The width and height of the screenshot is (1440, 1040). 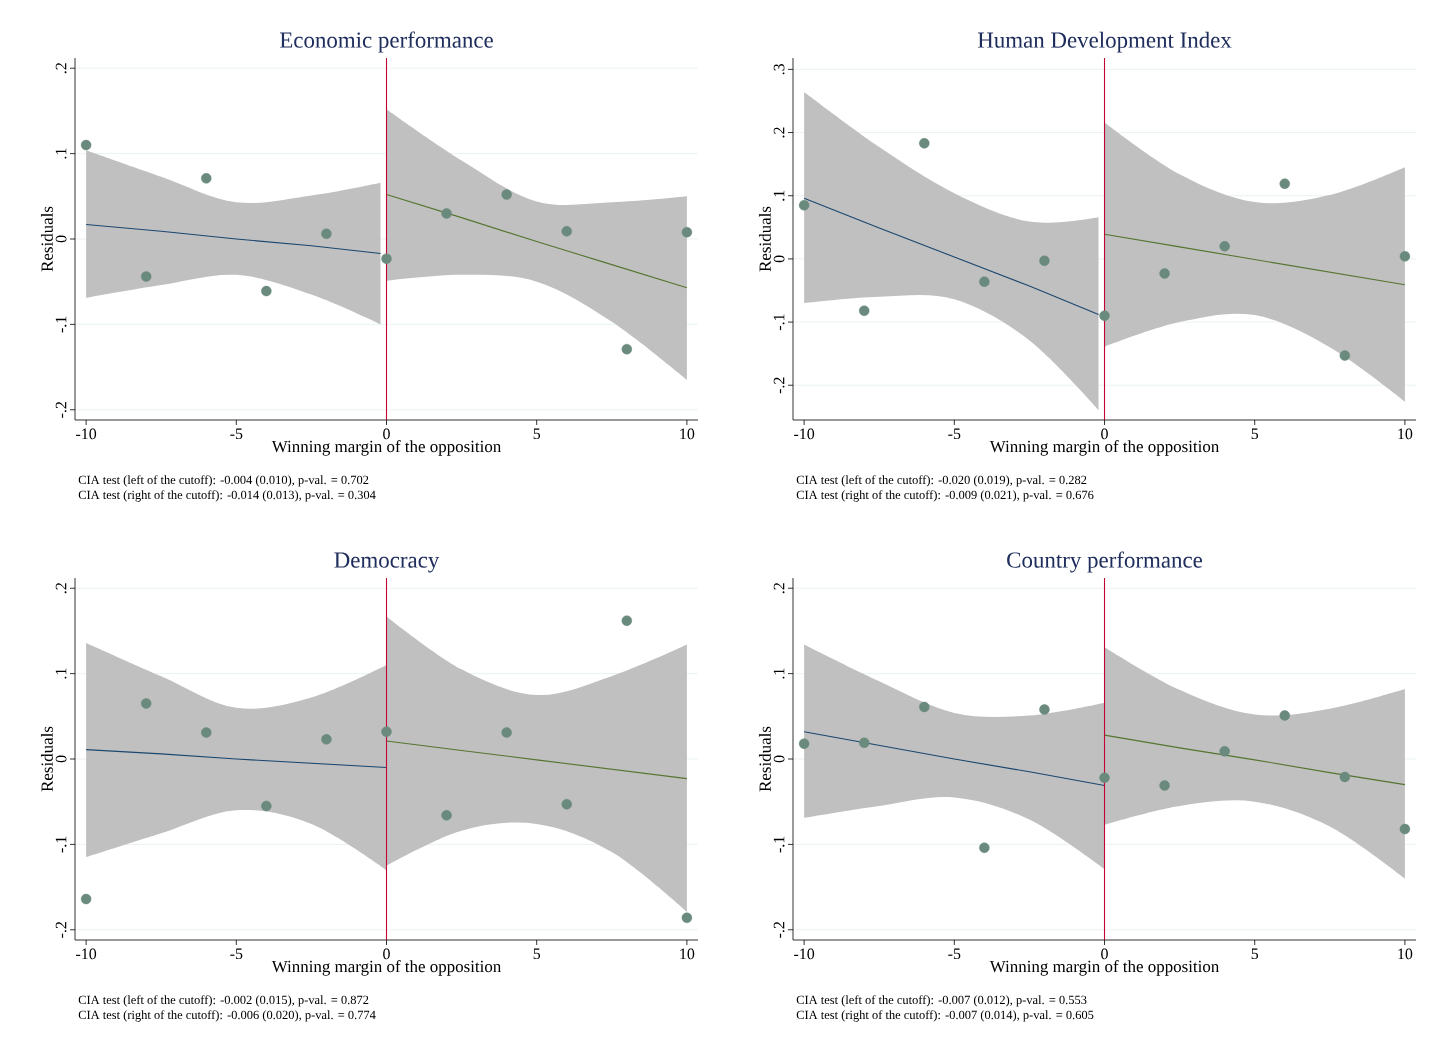 I want to click on text: CIA test (right of the cutoff): -0.006 (0.020), p-val. = 0.774, so click(x=227, y=1016).